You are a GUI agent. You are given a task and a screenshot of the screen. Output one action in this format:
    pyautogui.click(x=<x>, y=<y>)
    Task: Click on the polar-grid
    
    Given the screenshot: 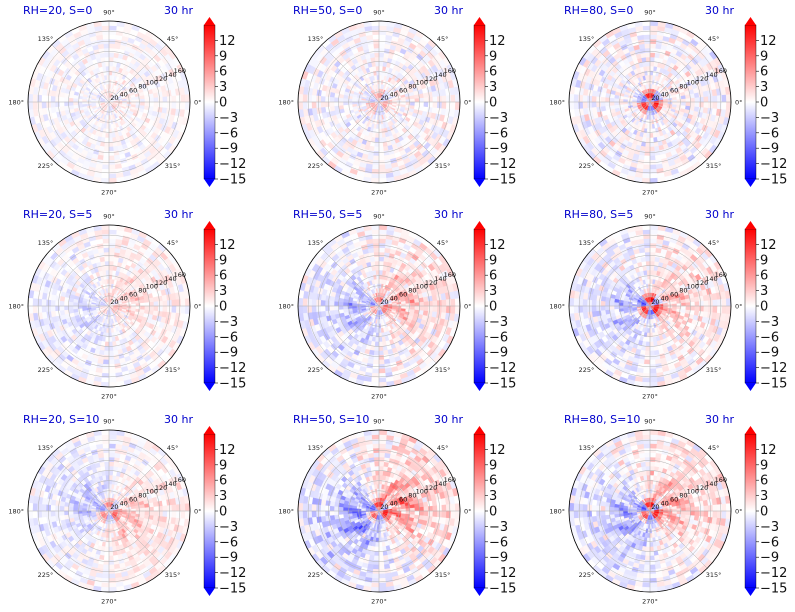 What is the action you would take?
    pyautogui.click(x=379, y=102)
    